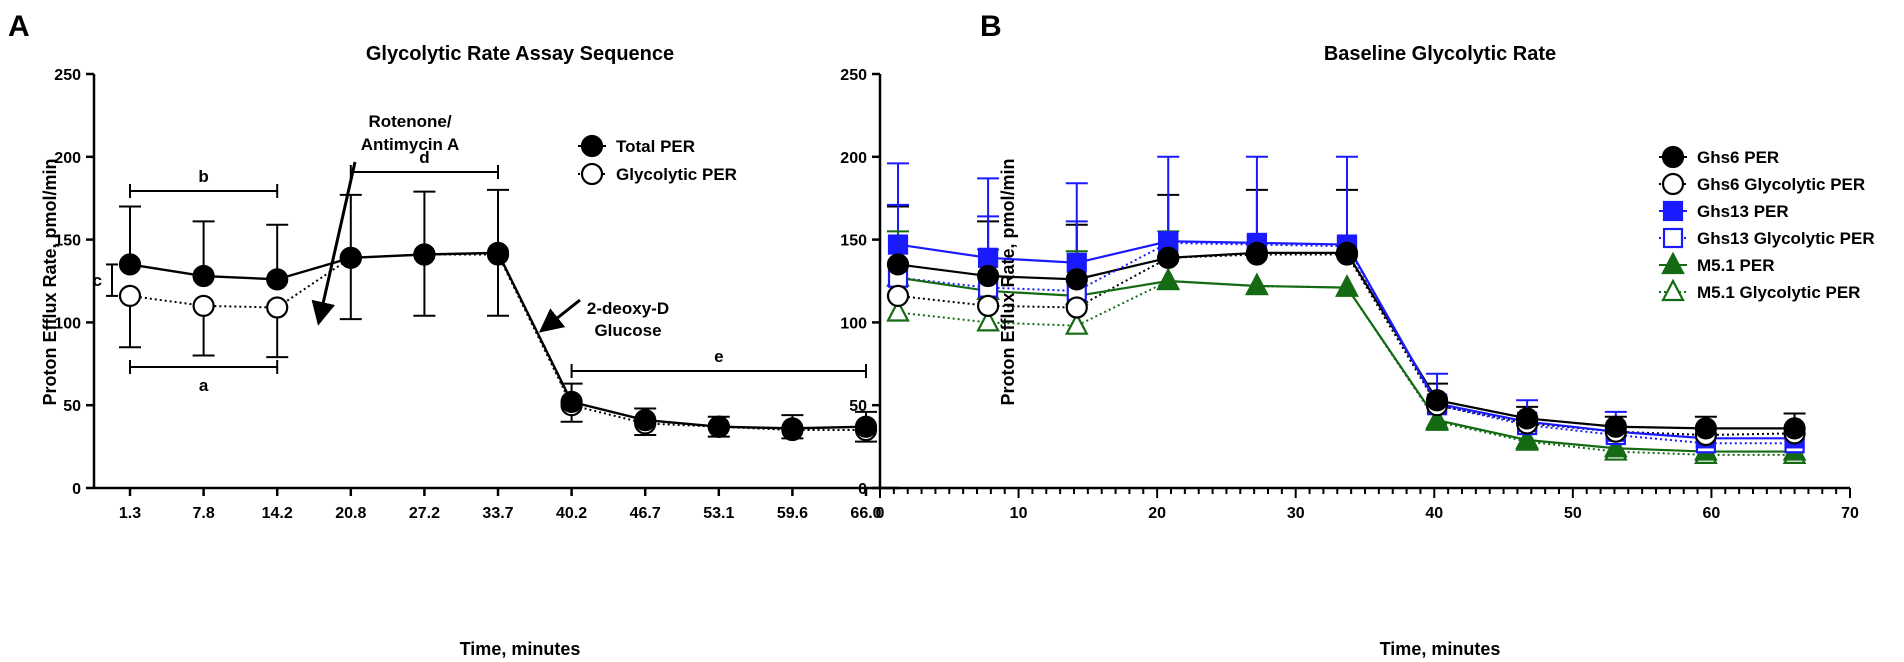 The image size is (1904, 662). I want to click on x-tick-label: 10, so click(1019, 513).